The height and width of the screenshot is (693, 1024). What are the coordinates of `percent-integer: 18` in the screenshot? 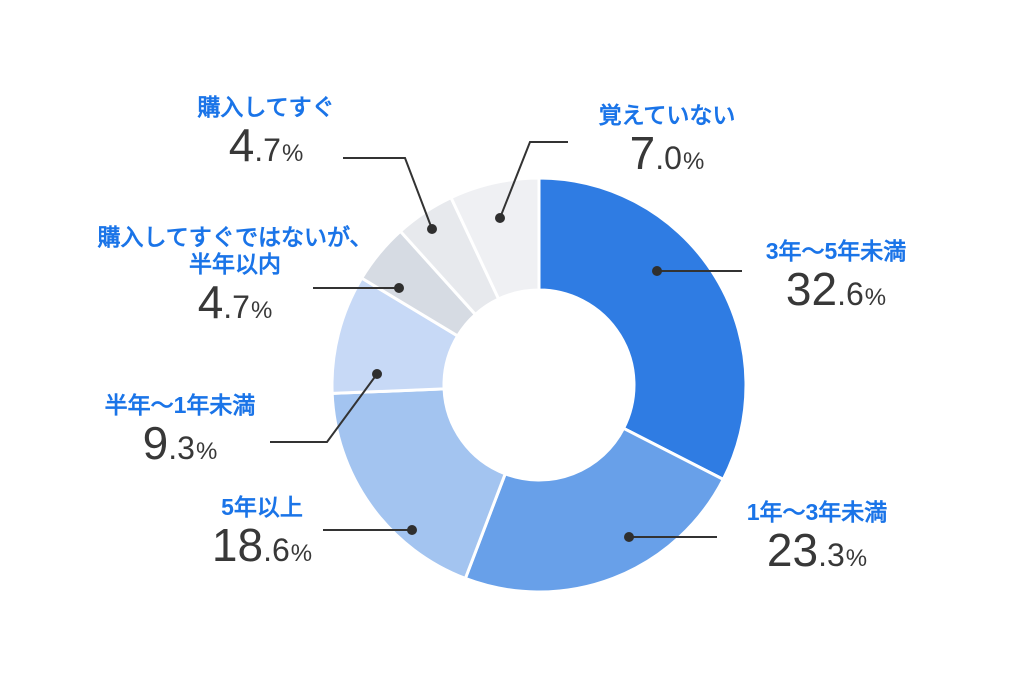 It's located at (237, 545).